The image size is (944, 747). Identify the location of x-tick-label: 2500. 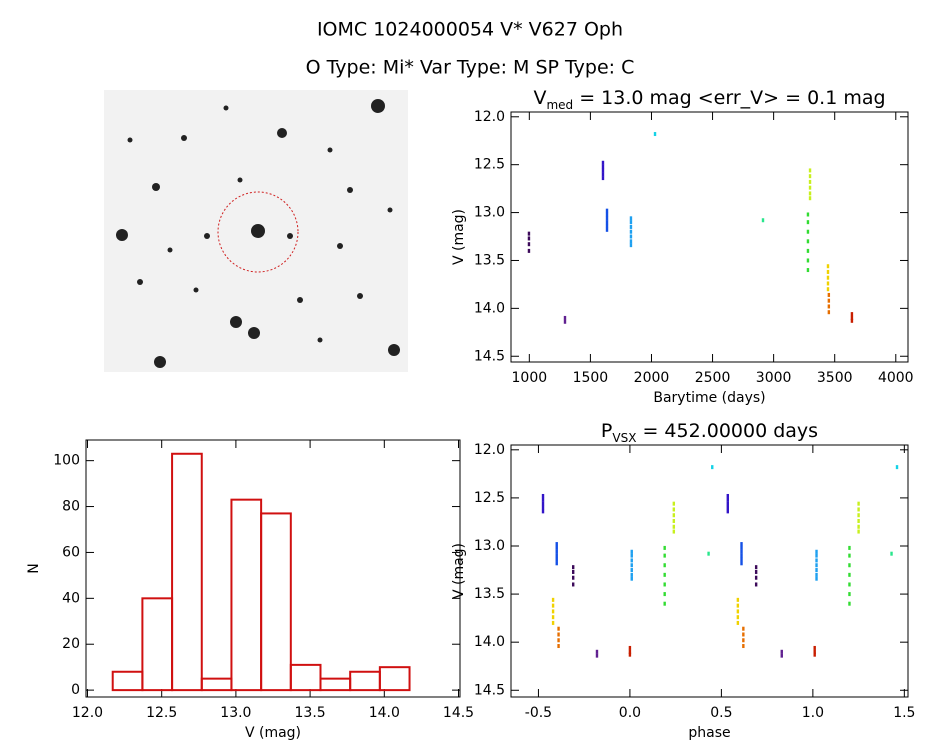
(713, 378).